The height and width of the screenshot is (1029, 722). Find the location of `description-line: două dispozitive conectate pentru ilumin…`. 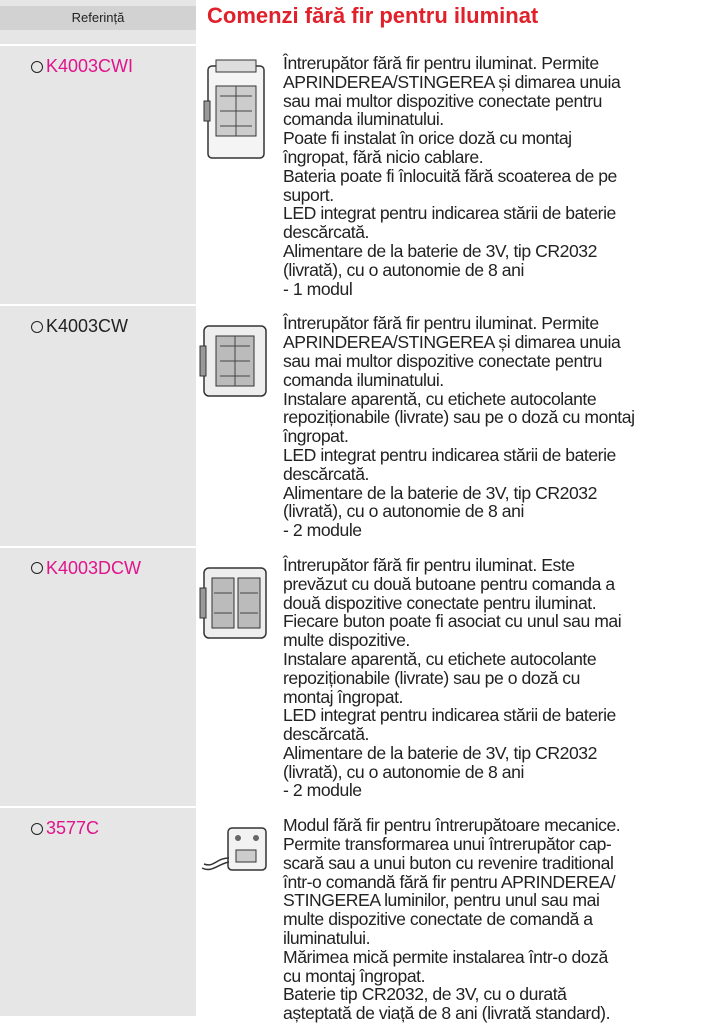

description-line: două dispozitive conectate pentru ilumin… is located at coordinates (440, 602).